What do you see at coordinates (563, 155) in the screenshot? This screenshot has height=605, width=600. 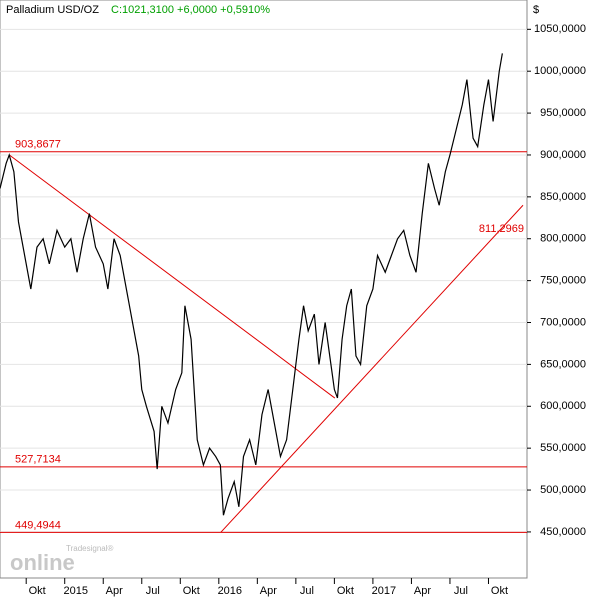 I see `y-tick-label: 900,0000` at bounding box center [563, 155].